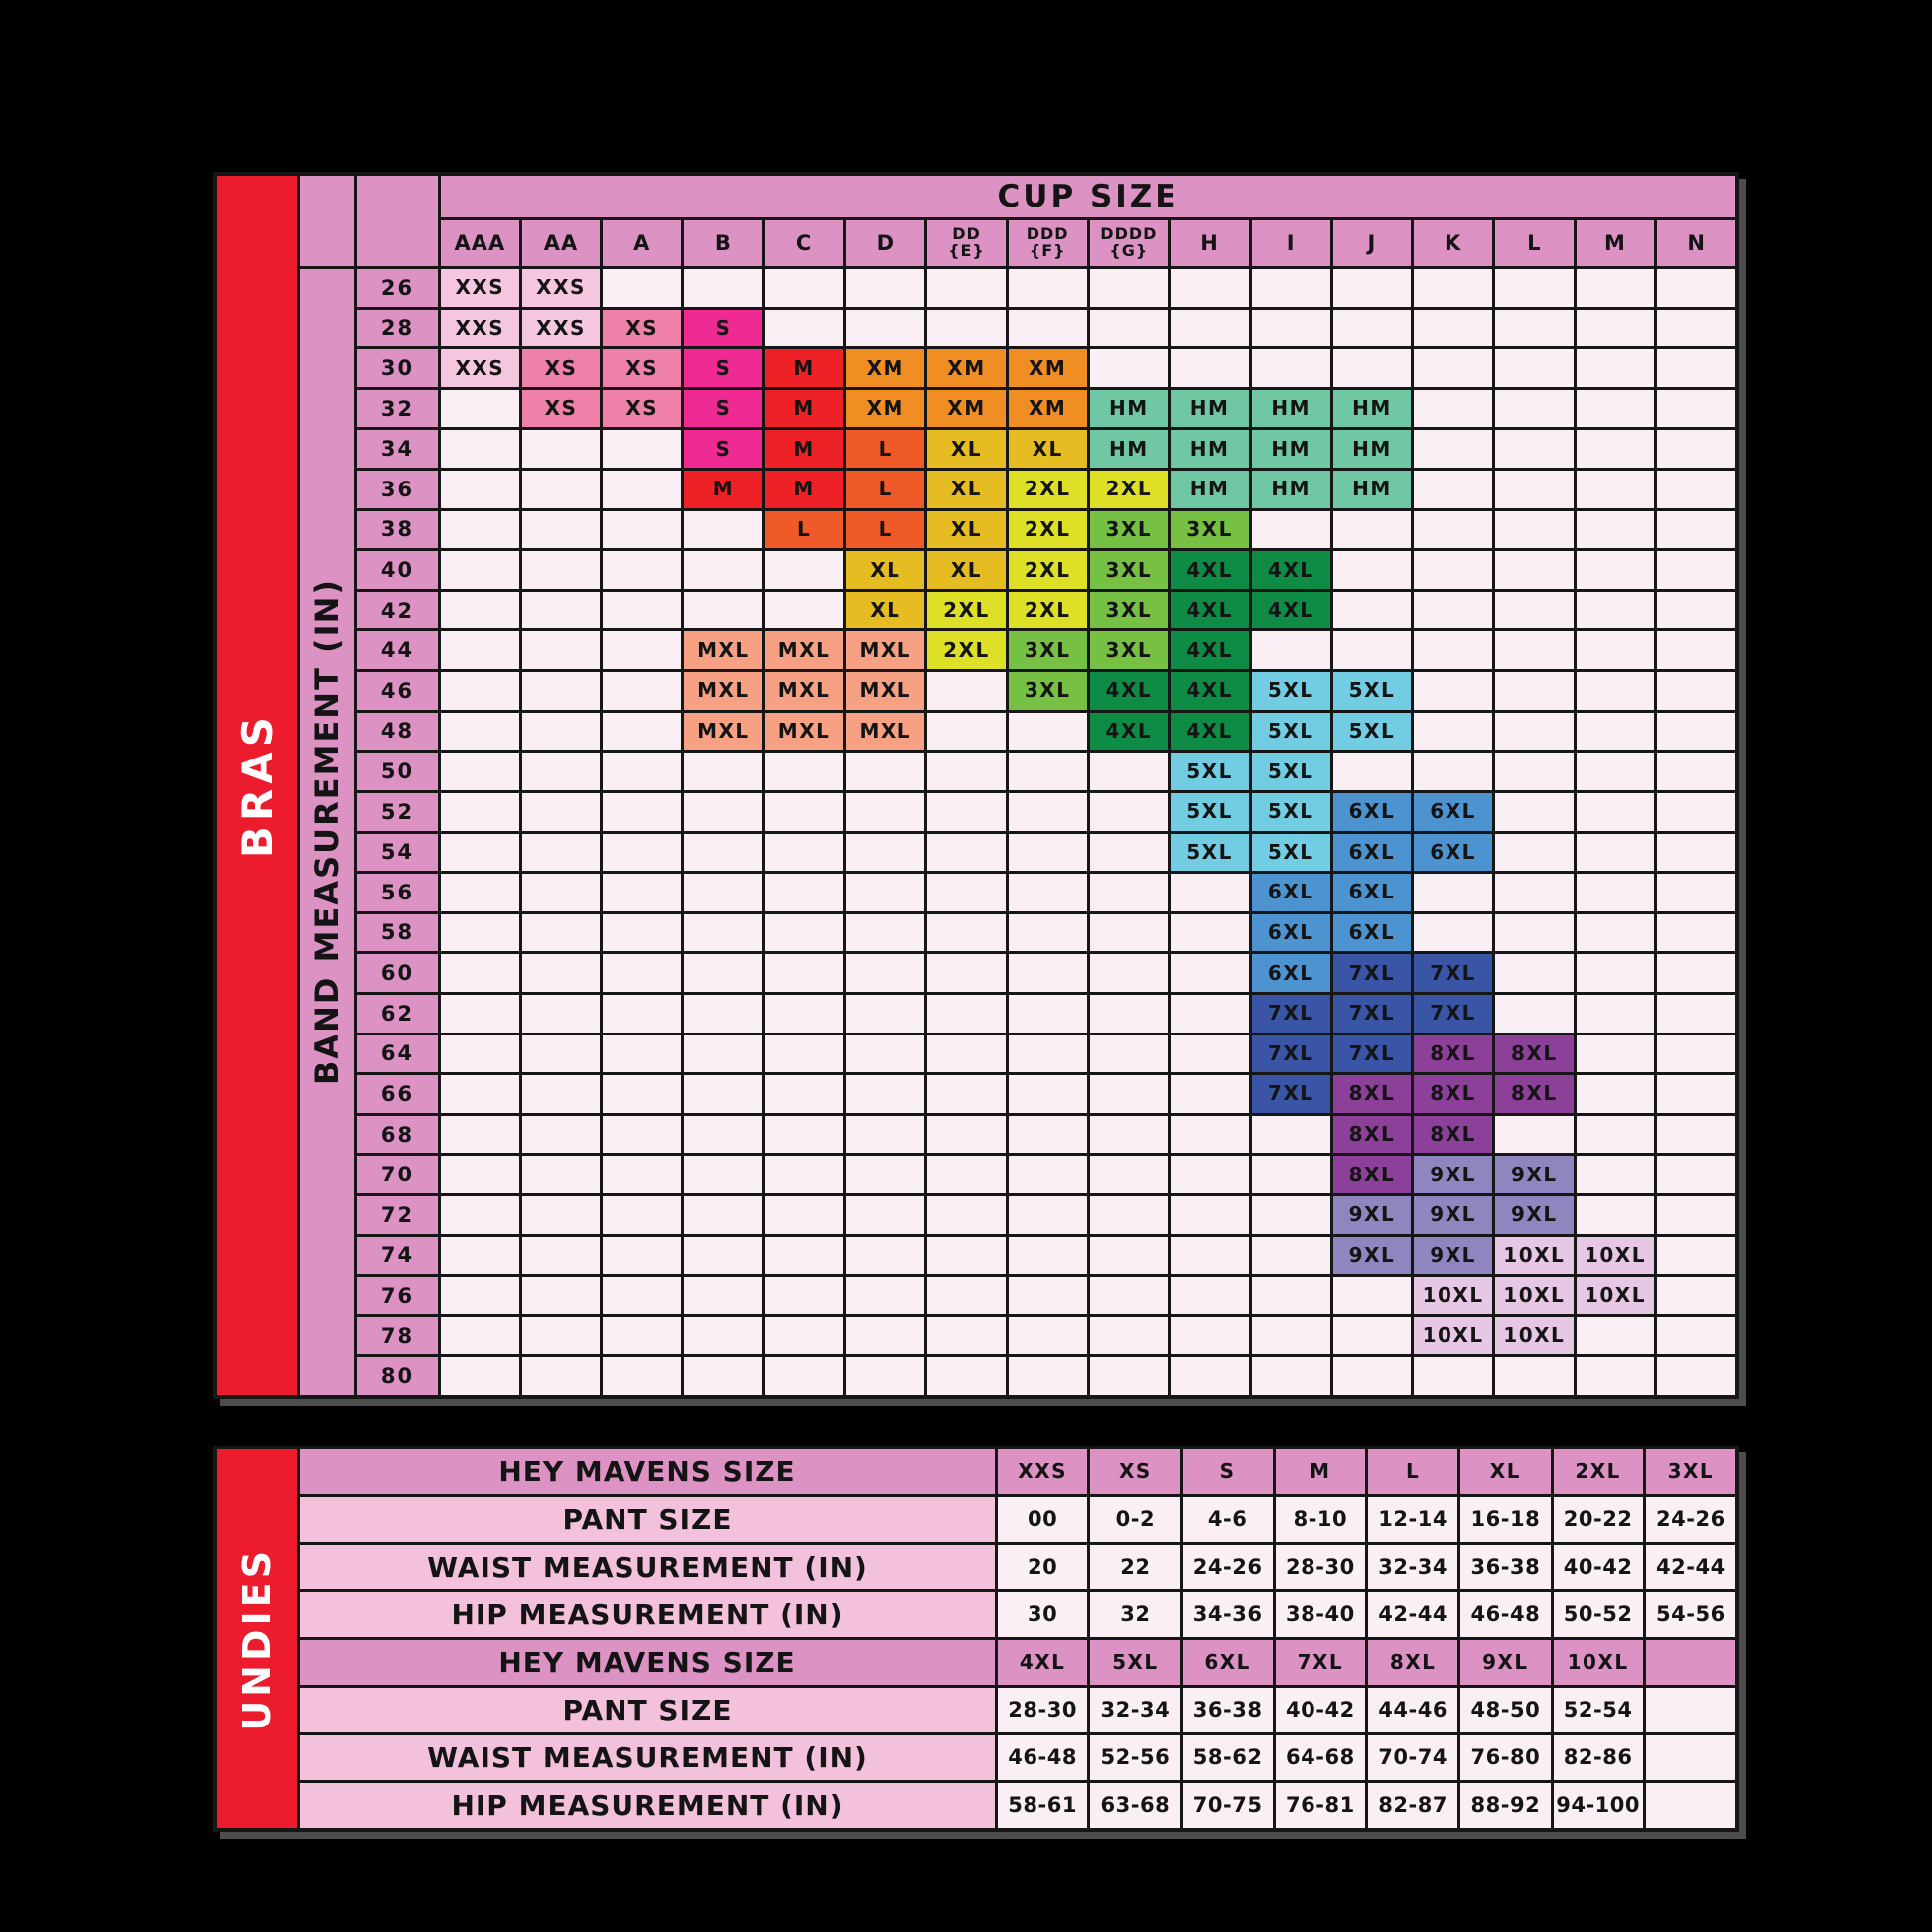 The width and height of the screenshot is (1932, 1932). I want to click on band-measurement-value: 48, so click(397, 731).